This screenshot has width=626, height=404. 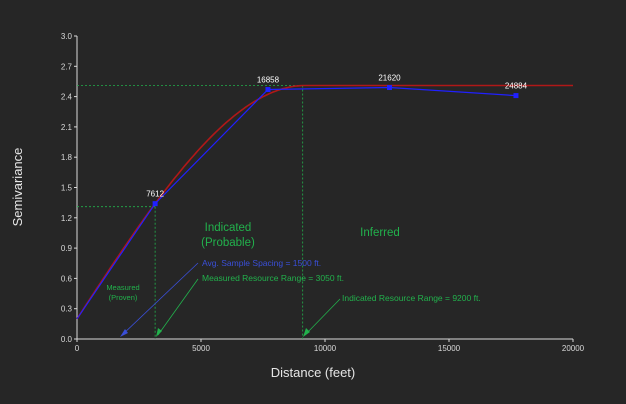 What do you see at coordinates (306, 332) in the screenshot?
I see `indicated-range-arrowhead` at bounding box center [306, 332].